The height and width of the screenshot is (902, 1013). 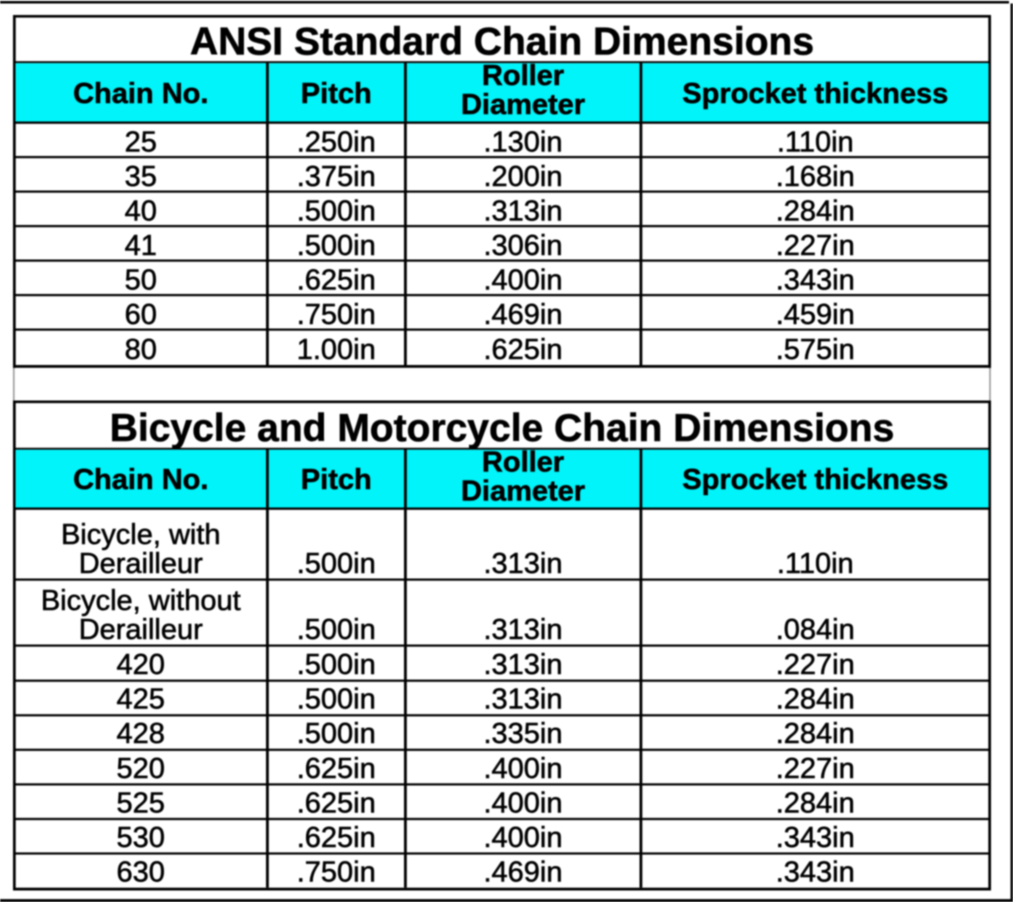 What do you see at coordinates (336, 350) in the screenshot?
I see `svg-text: 1.00in` at bounding box center [336, 350].